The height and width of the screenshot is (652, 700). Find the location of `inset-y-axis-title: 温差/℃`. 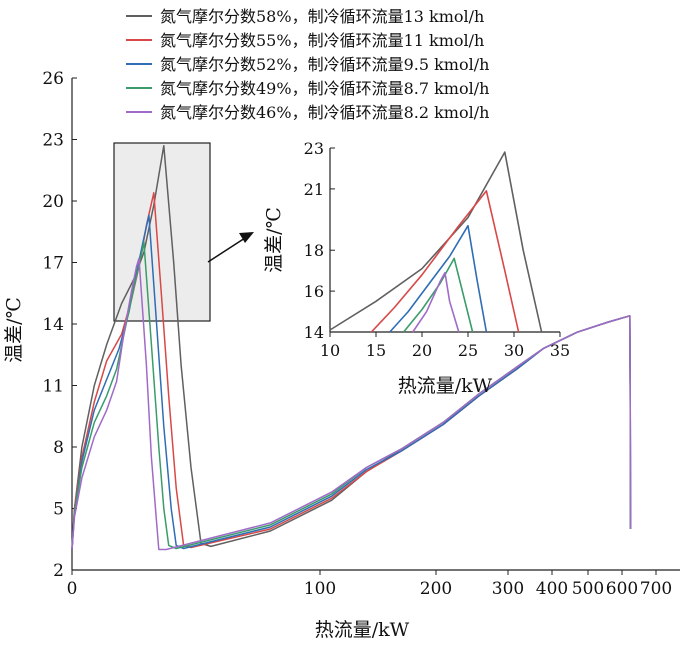

inset-y-axis-title: 温差/℃ is located at coordinates (274, 240).